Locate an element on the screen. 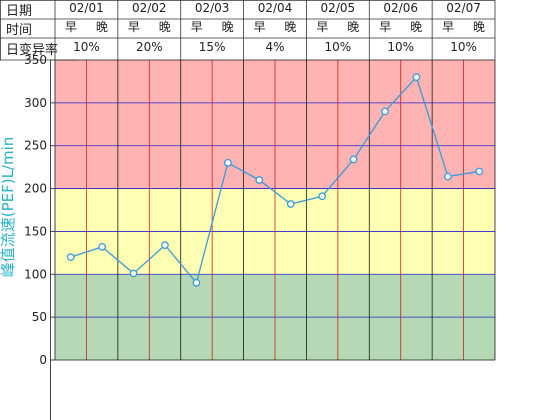 The height and width of the screenshot is (420, 550). header-date-cell: 02/03 is located at coordinates (212, 8).